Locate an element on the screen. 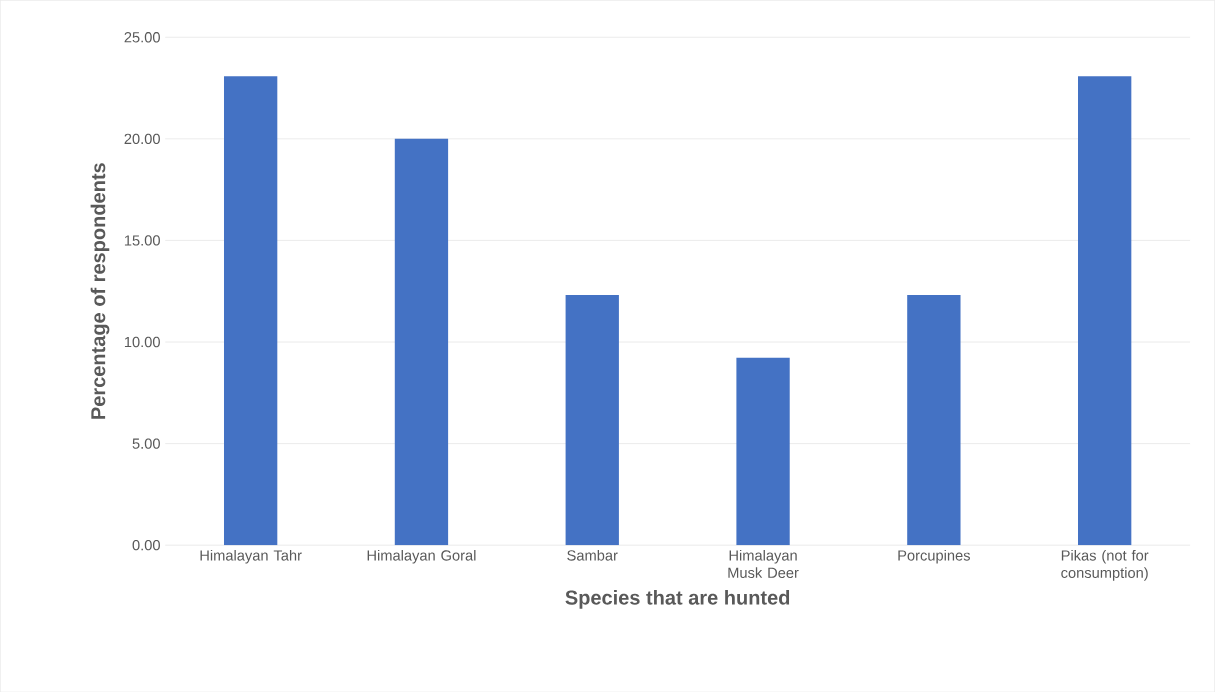 This screenshot has height=692, width=1215. y-tick-label: 10.00 is located at coordinates (142, 341).